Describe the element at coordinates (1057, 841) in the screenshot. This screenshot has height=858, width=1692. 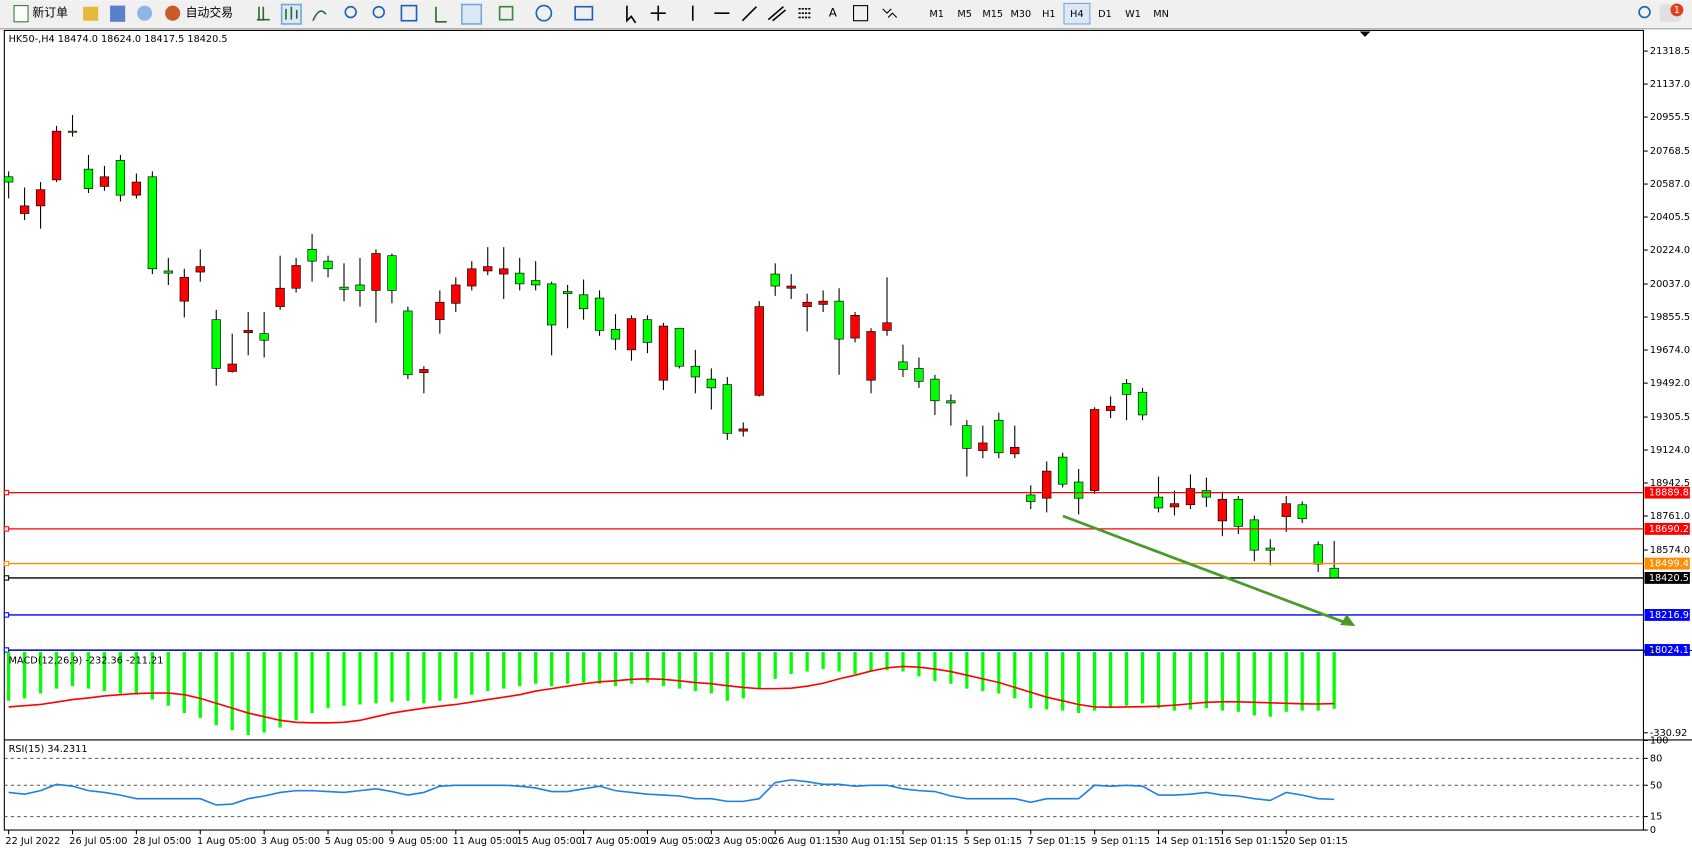
I see `x-tick-label: 7 Sep 01:15` at that location.